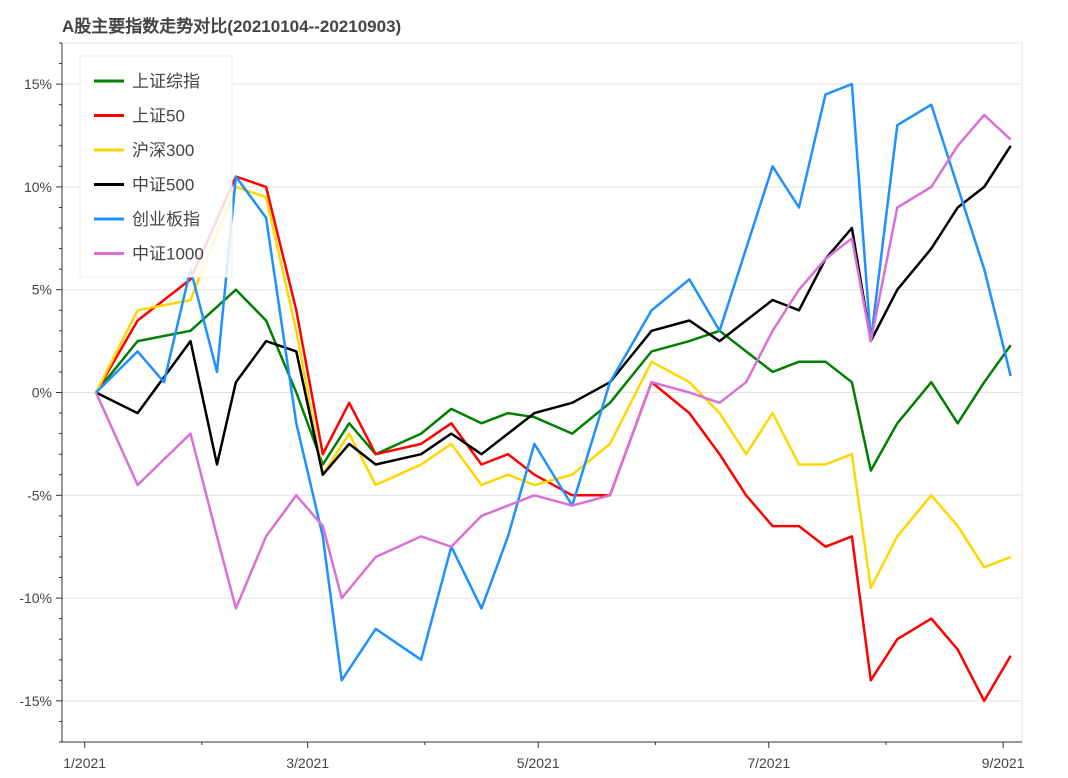  What do you see at coordinates (38, 84) in the screenshot?
I see `y-tick-label: 15%` at bounding box center [38, 84].